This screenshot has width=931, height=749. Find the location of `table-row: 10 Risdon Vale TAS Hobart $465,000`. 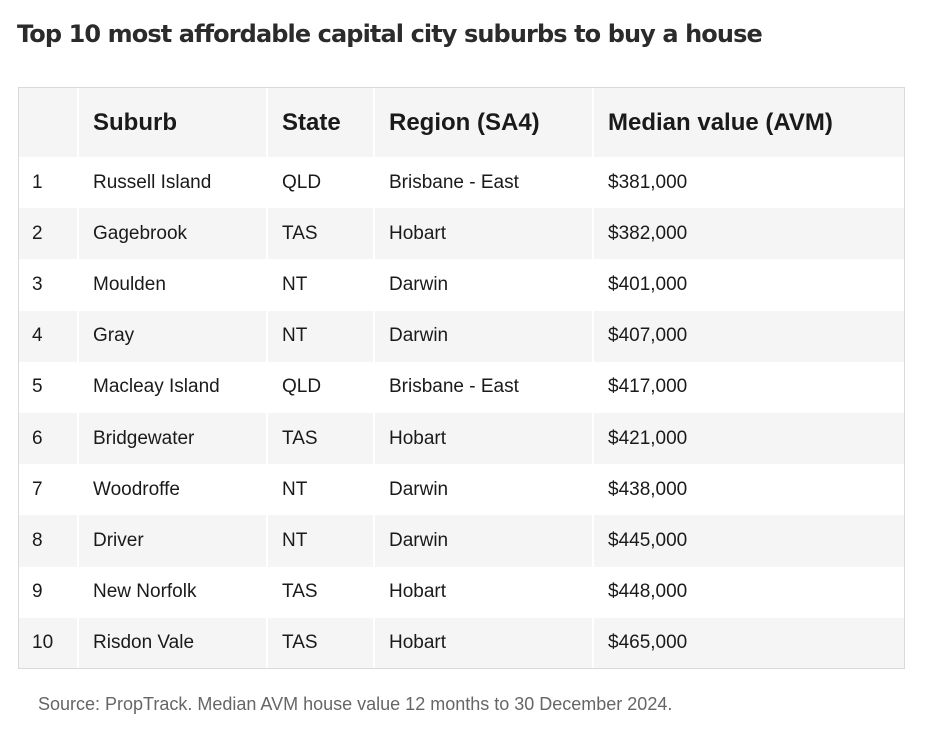

table-row: 10 Risdon Vale TAS Hobart $465,000 is located at coordinates (461, 642).